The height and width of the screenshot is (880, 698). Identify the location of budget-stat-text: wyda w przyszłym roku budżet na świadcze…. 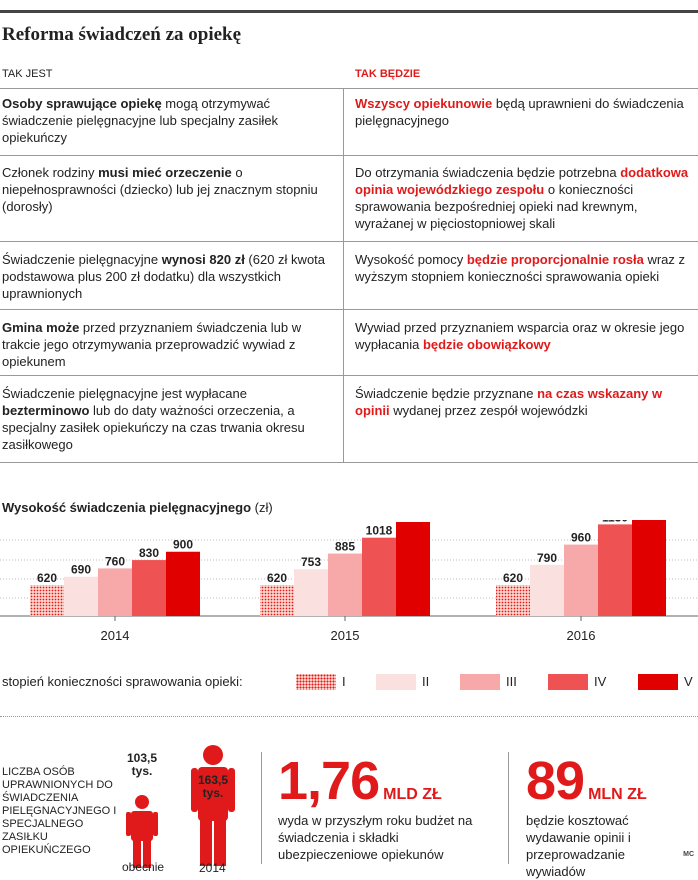
(375, 837).